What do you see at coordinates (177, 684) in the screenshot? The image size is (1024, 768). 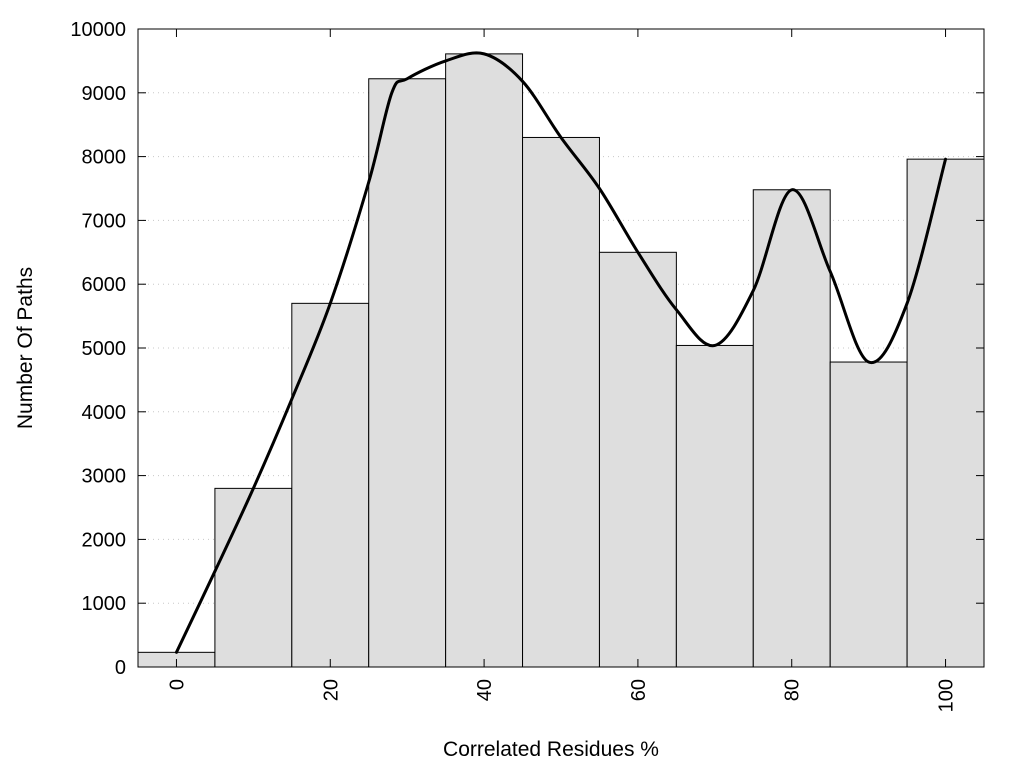 I see `x-tick-label-0: 0` at bounding box center [177, 684].